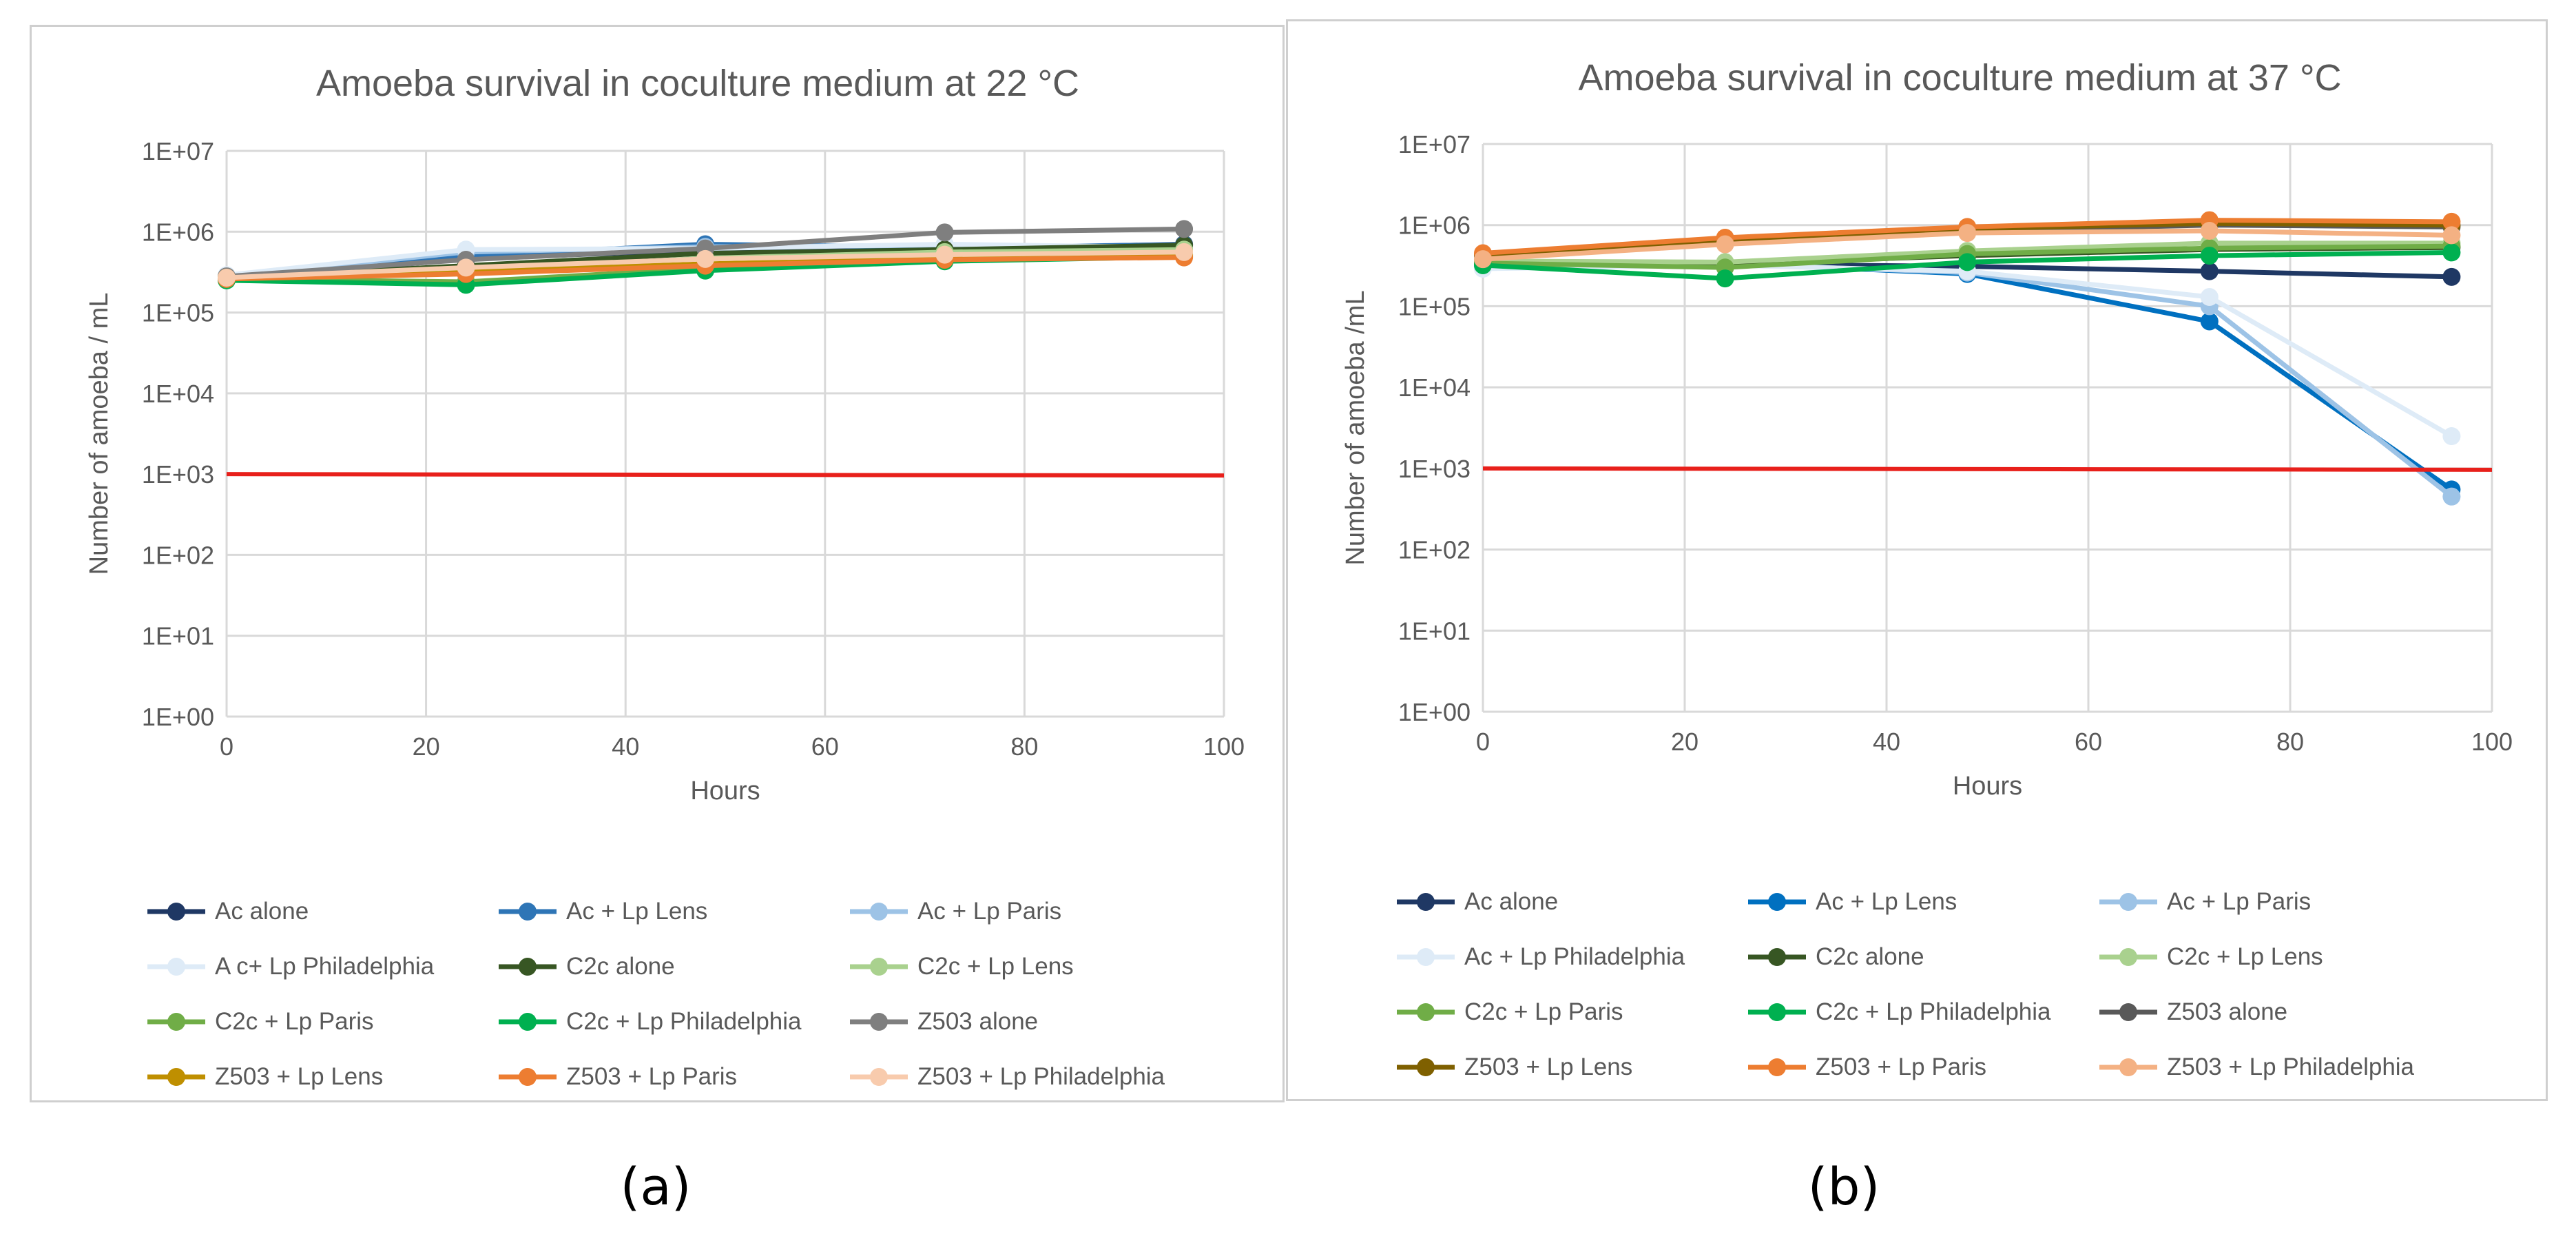 The width and height of the screenshot is (2576, 1254). What do you see at coordinates (2273, 957) in the screenshot?
I see `legend-entry: C2c + Lp Lens` at bounding box center [2273, 957].